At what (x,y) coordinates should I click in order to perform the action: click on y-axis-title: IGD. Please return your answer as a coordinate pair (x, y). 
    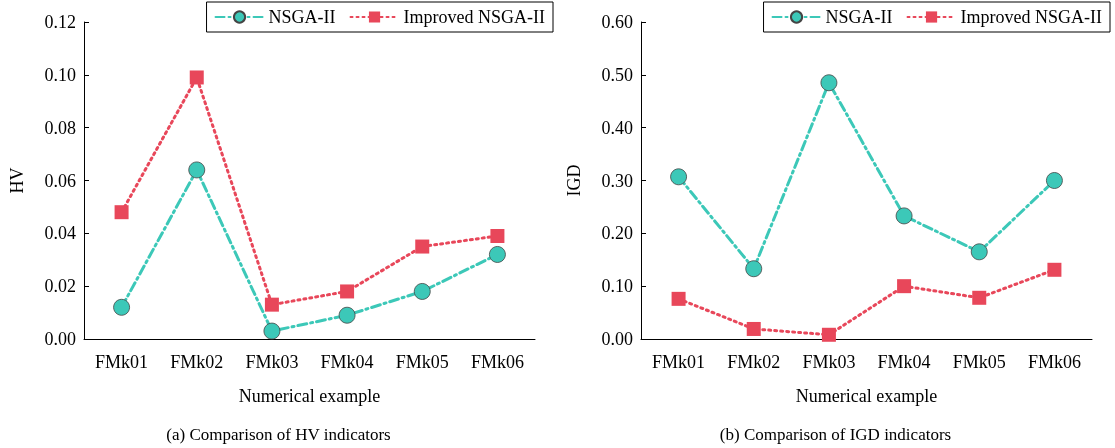
    Looking at the image, I should click on (574, 180).